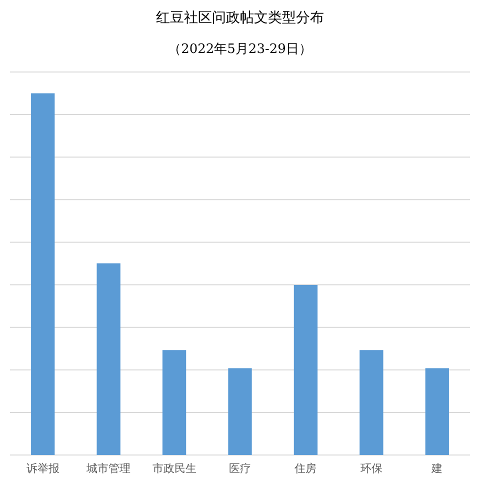 The width and height of the screenshot is (480, 480). What do you see at coordinates (240, 18) in the screenshot?
I see `chart-title: 红豆社区问政帖文类型分布` at bounding box center [240, 18].